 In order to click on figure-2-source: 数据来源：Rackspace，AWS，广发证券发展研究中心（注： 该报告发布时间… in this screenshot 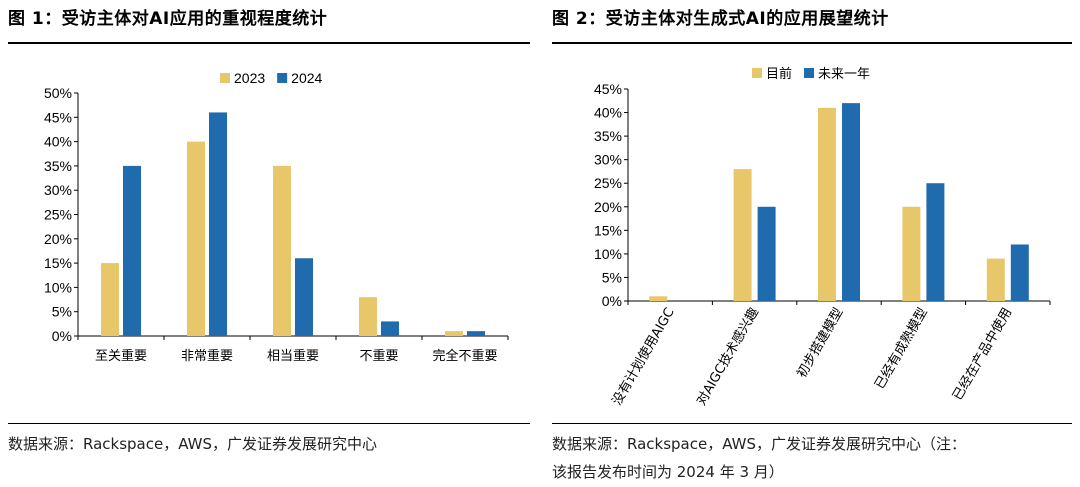, I will do `click(812, 458)`.